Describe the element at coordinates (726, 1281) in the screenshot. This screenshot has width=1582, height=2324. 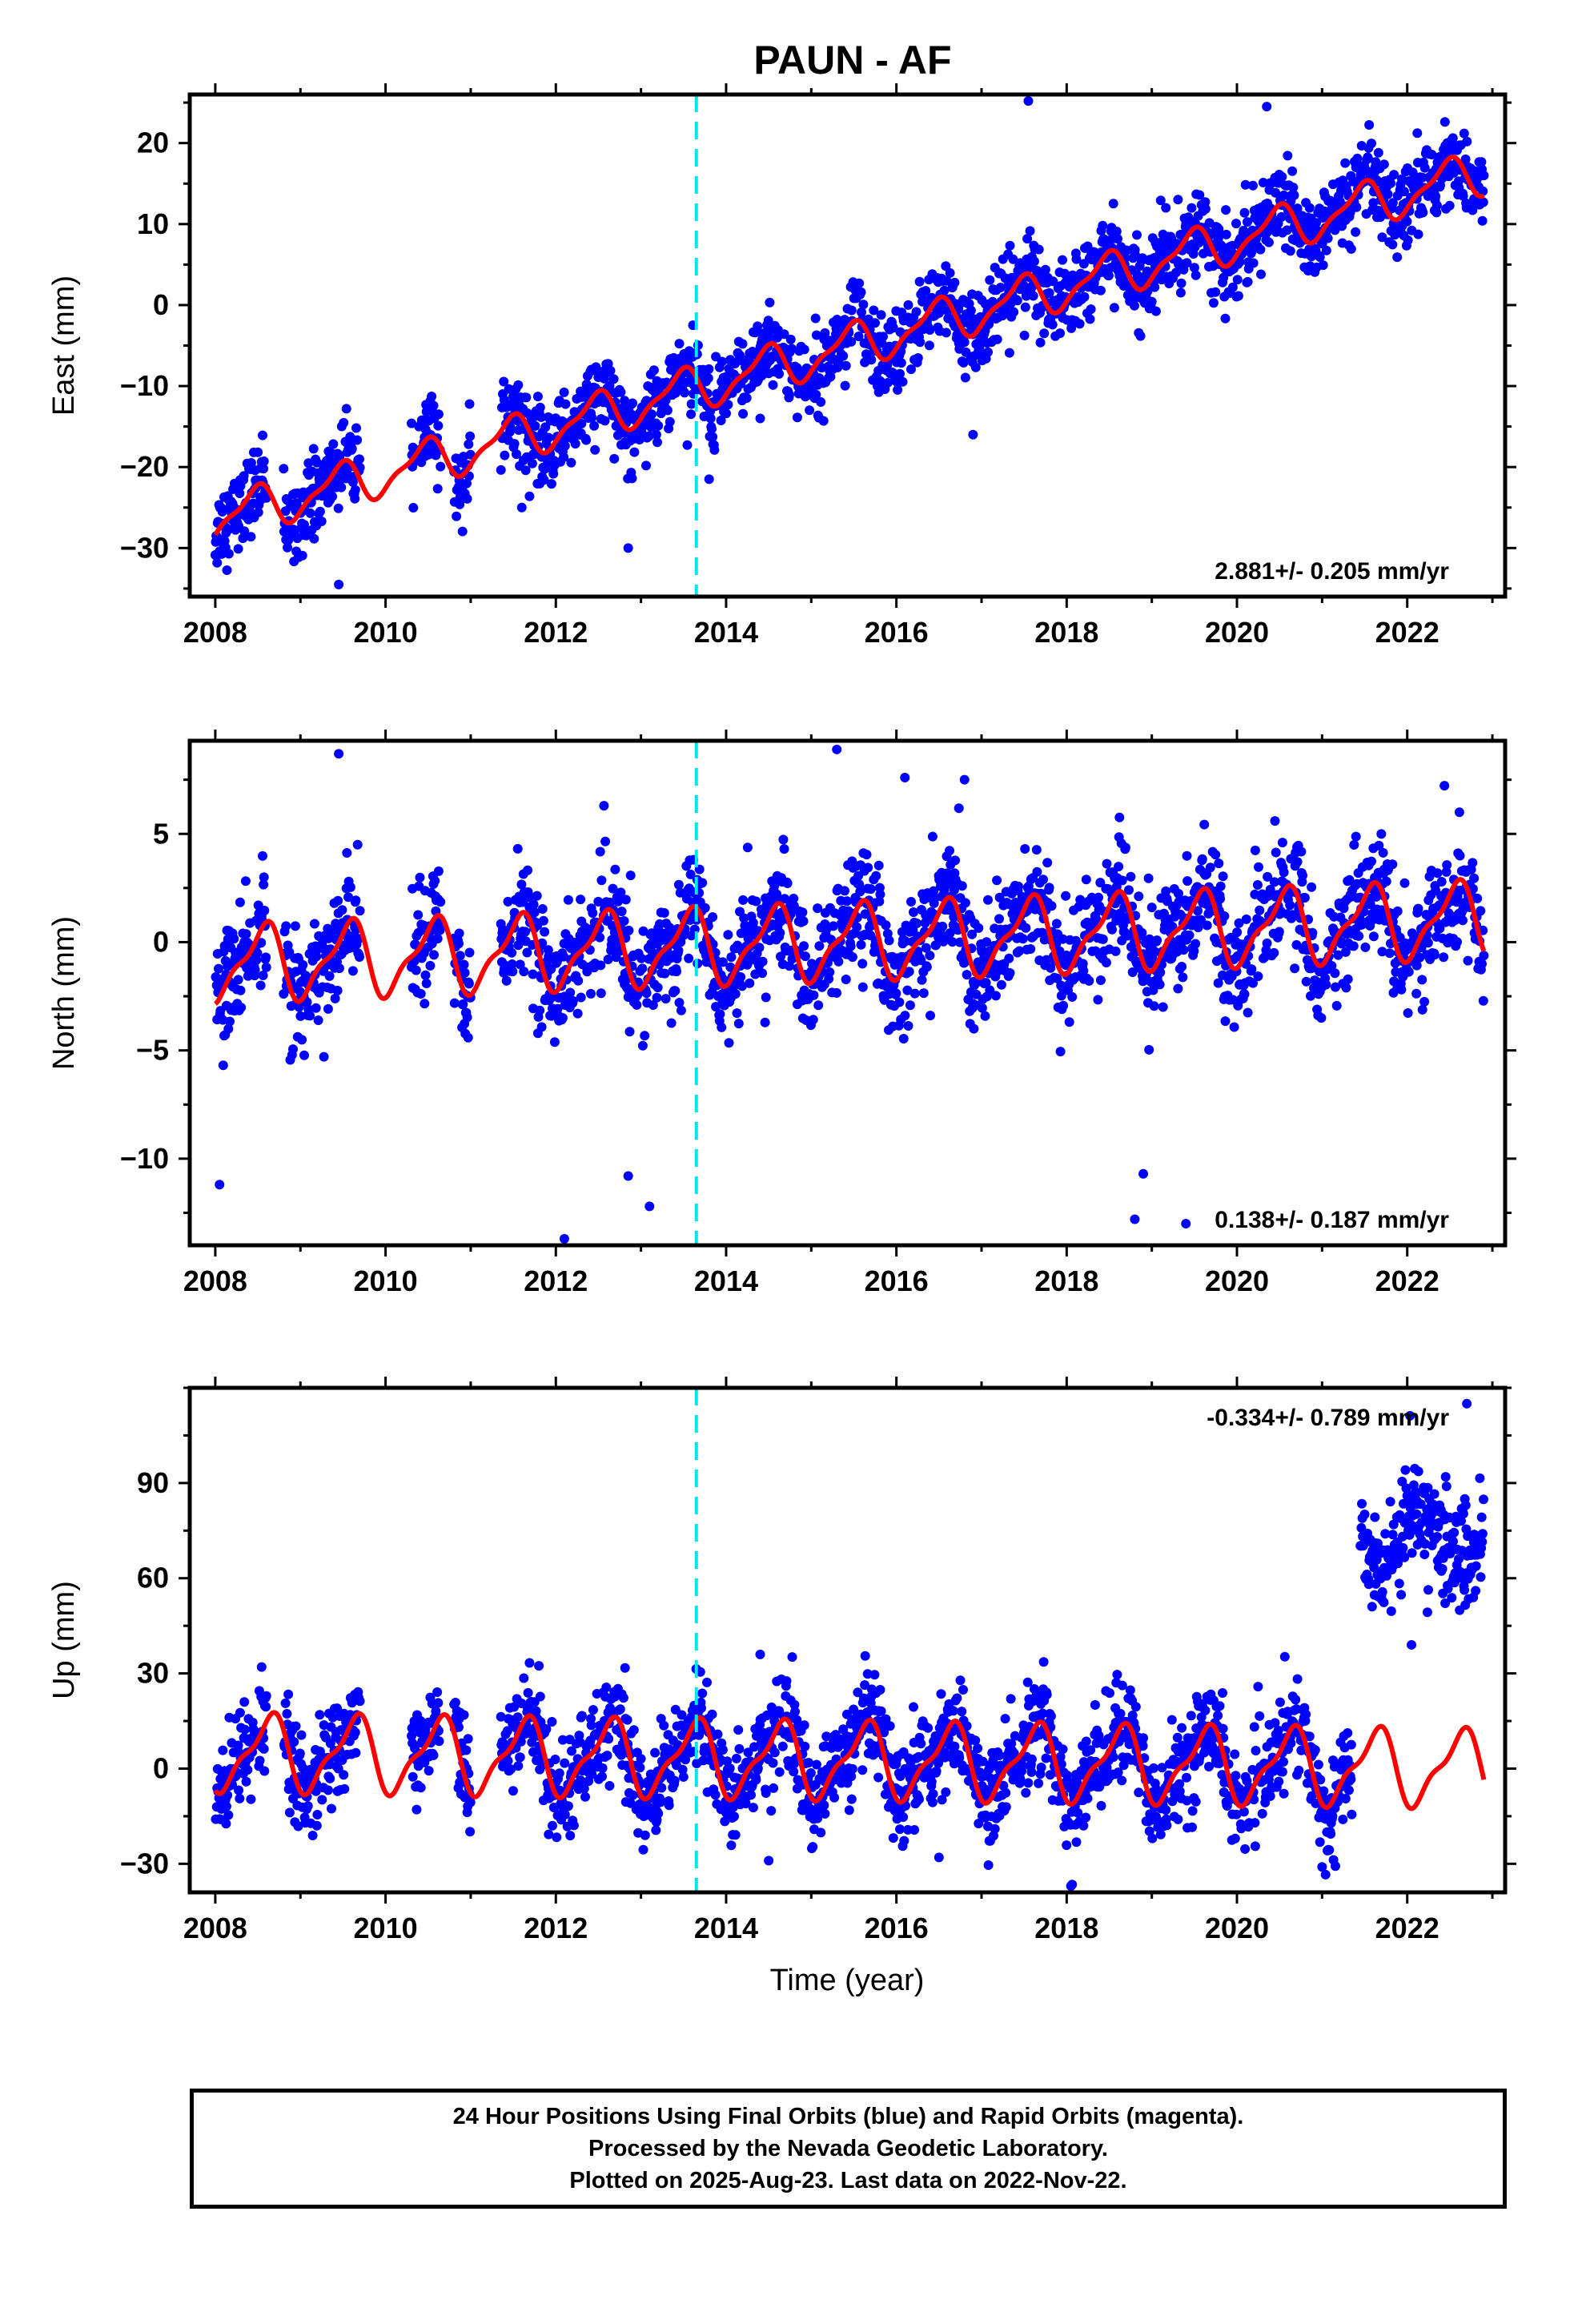
I see `x-tick-label: 2014` at that location.